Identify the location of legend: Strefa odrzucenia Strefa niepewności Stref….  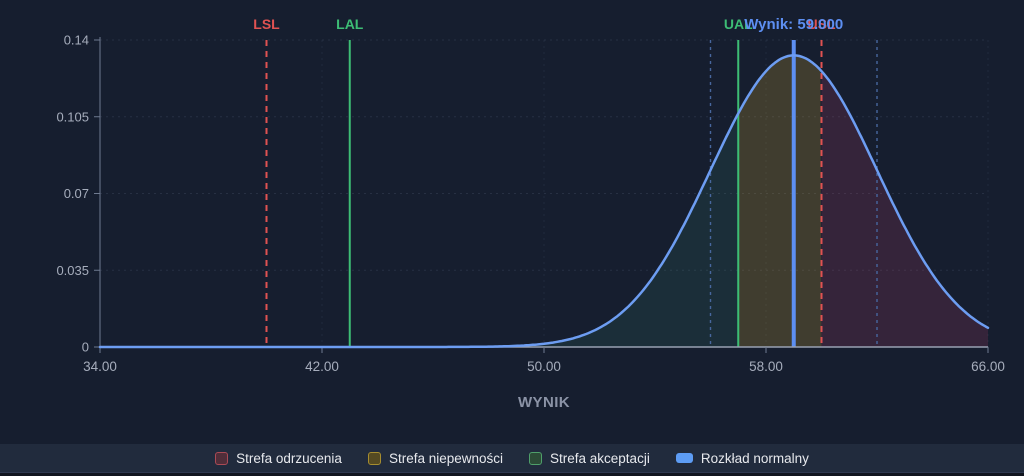
(512, 458).